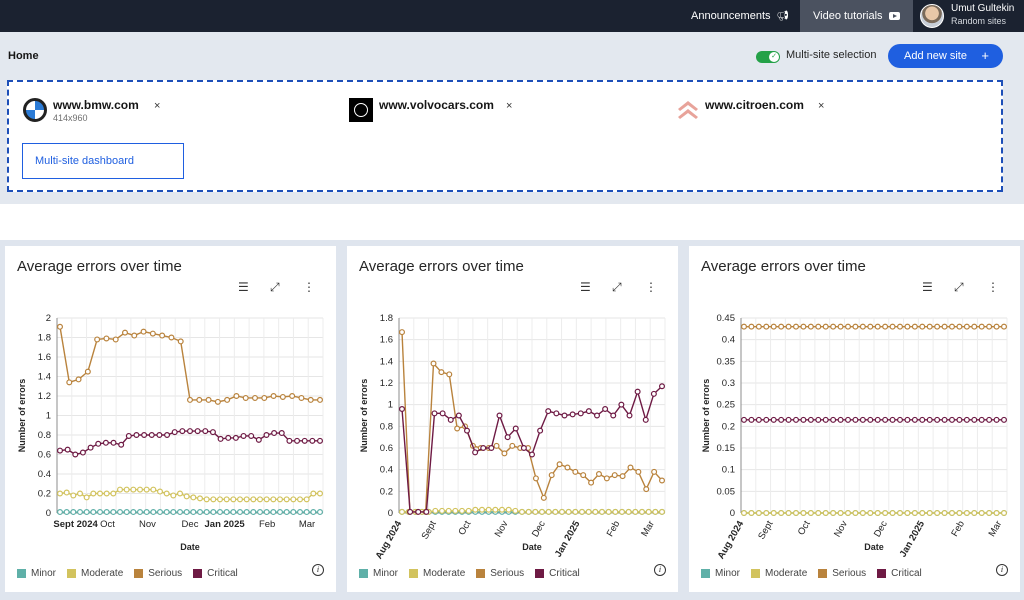 The height and width of the screenshot is (600, 1024). I want to click on y-tick-label: 1.4, so click(386, 361).